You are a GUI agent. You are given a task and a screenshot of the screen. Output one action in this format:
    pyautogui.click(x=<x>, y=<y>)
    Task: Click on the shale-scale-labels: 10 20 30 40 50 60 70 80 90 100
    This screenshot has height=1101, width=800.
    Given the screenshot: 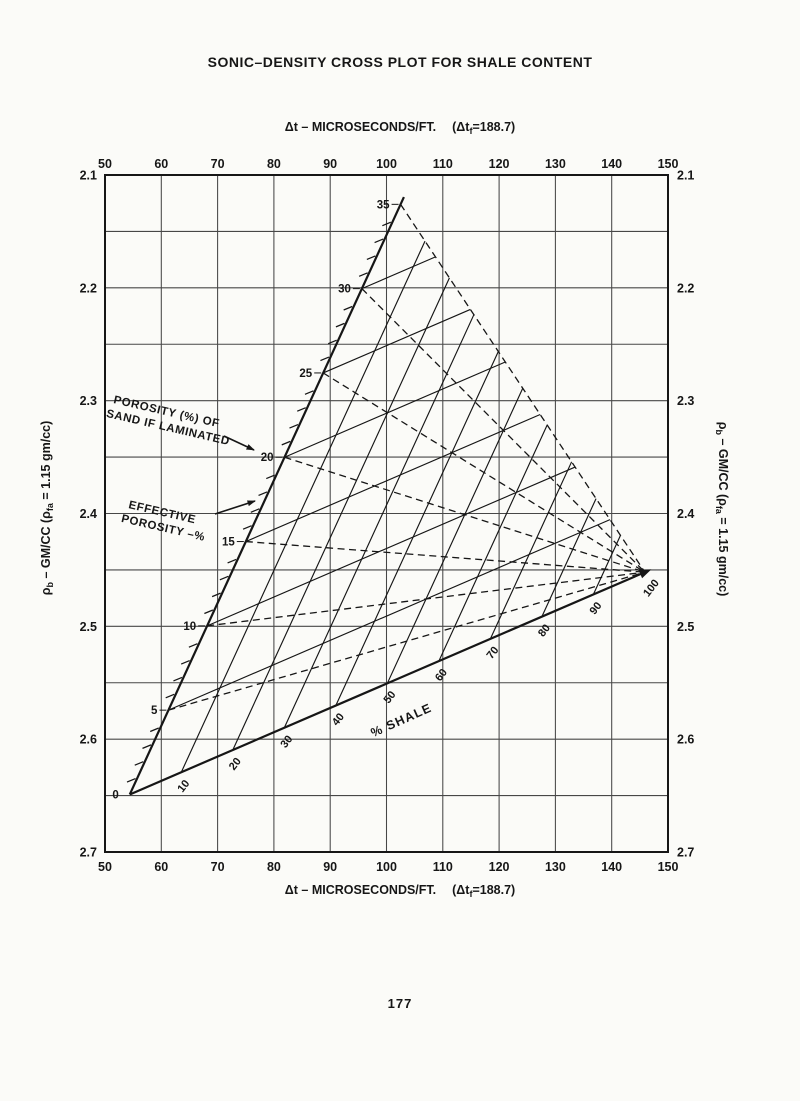 What is the action you would take?
    pyautogui.click(x=418, y=686)
    